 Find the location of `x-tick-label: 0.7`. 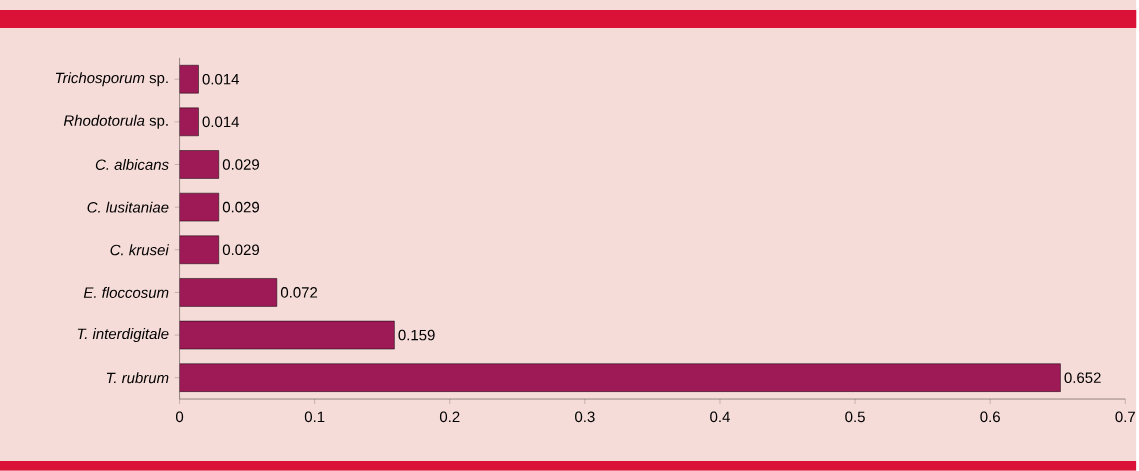

x-tick-label: 0.7 is located at coordinates (1125, 417).